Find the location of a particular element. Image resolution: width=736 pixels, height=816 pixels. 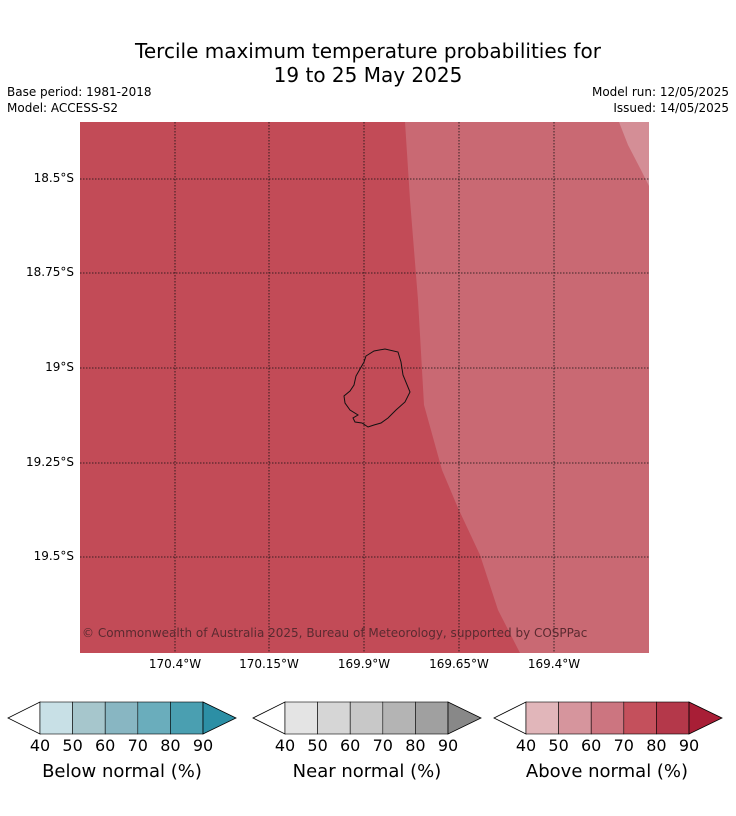

lat-label: 19°S is located at coordinates (59, 367).